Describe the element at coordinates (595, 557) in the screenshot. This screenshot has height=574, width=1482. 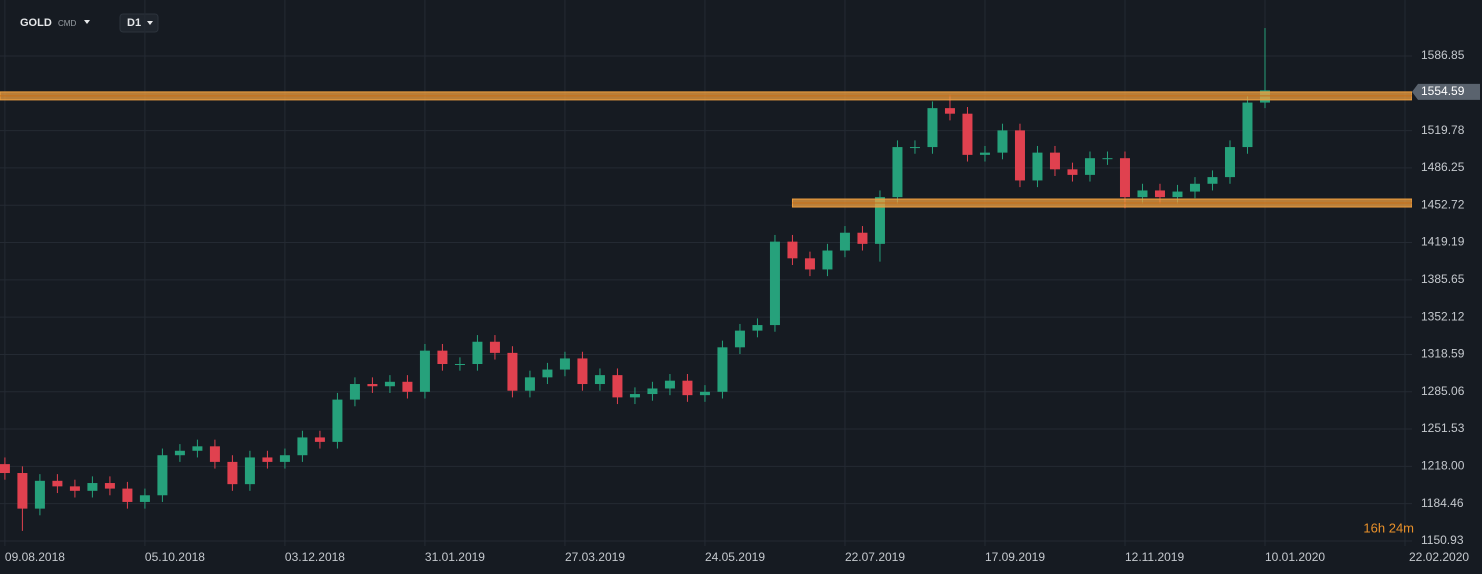
I see `x-tick-label: 27.03.2019` at that location.